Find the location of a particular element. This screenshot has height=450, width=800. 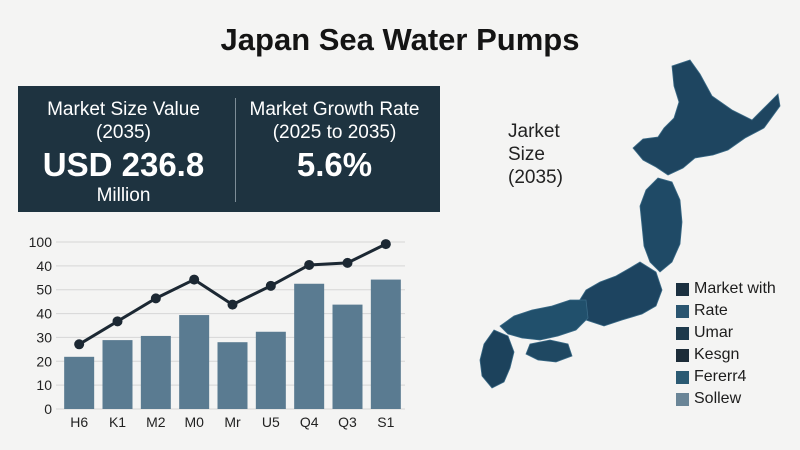

y-tick-label: 10 is located at coordinates (44, 385).